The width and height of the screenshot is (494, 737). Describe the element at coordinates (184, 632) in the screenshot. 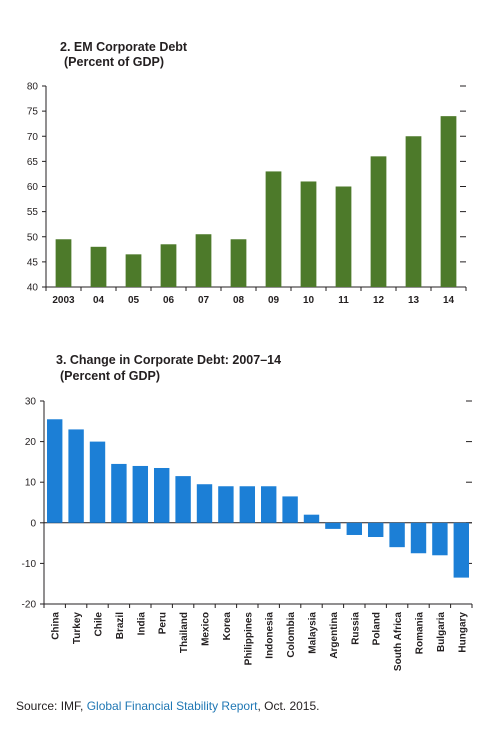

I see `x-tick-label: Thailand` at that location.